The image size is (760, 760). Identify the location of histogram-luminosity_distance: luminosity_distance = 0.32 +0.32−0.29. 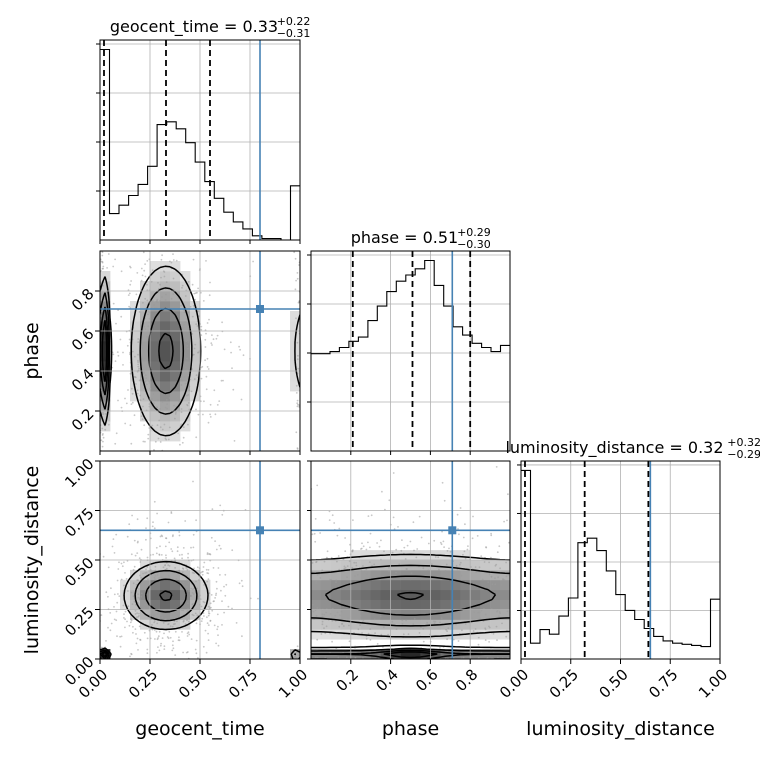
(632, 548).